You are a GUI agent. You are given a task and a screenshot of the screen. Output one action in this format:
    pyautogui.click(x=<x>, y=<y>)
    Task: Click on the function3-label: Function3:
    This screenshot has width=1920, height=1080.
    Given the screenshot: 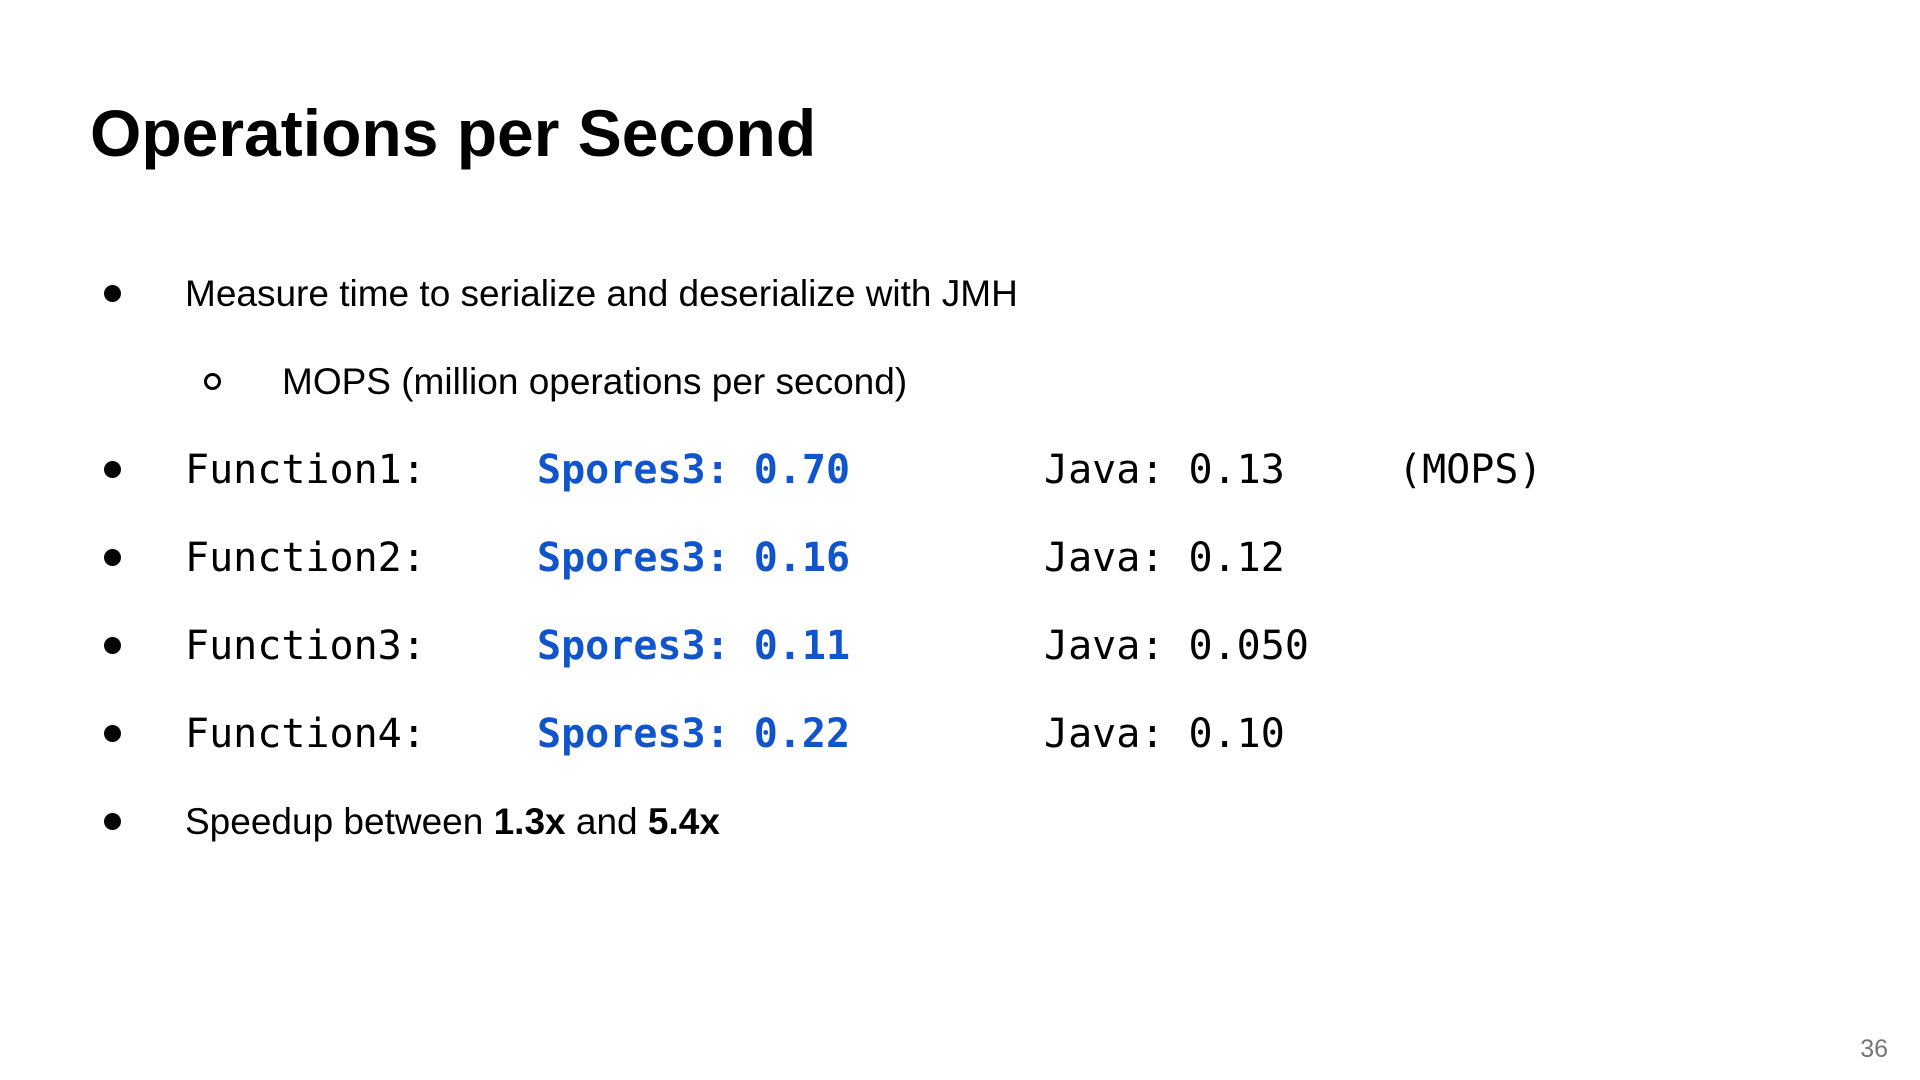 What is the action you would take?
    pyautogui.click(x=305, y=645)
    